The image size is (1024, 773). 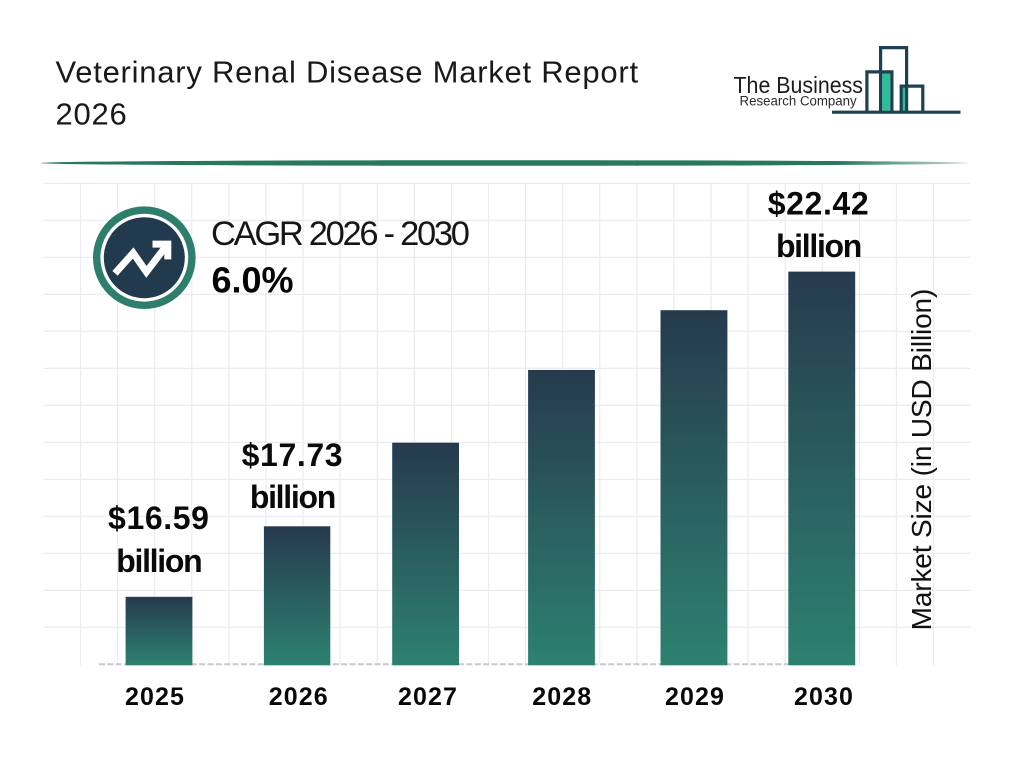 What do you see at coordinates (818, 203) in the screenshot?
I see `svg-text: $22.42` at bounding box center [818, 203].